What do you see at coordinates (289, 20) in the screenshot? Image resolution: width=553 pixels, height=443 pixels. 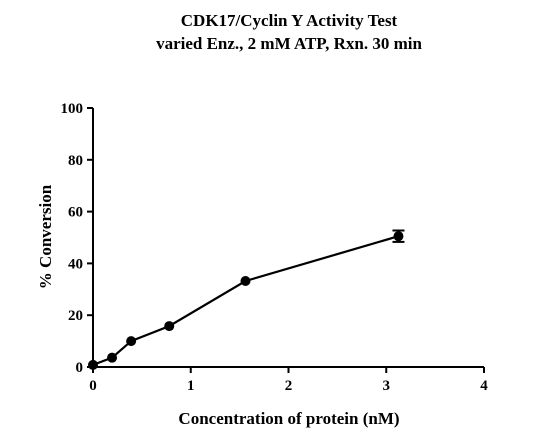 I see `chart-title: CDK17/Cyclin Y Activity Test` at bounding box center [289, 20].